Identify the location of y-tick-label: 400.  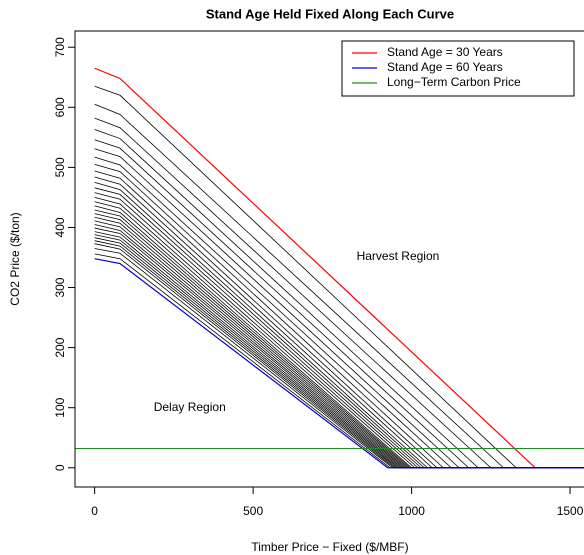
(60, 227).